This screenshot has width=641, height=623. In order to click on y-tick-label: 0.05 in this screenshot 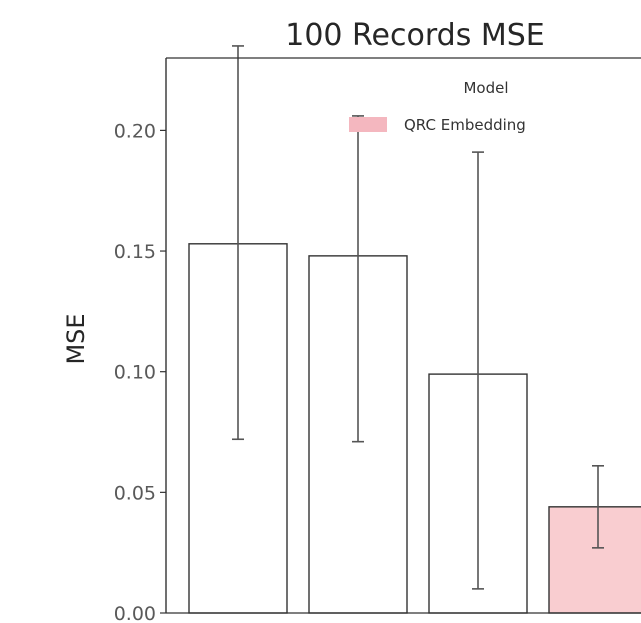, I will do `click(135, 493)`.